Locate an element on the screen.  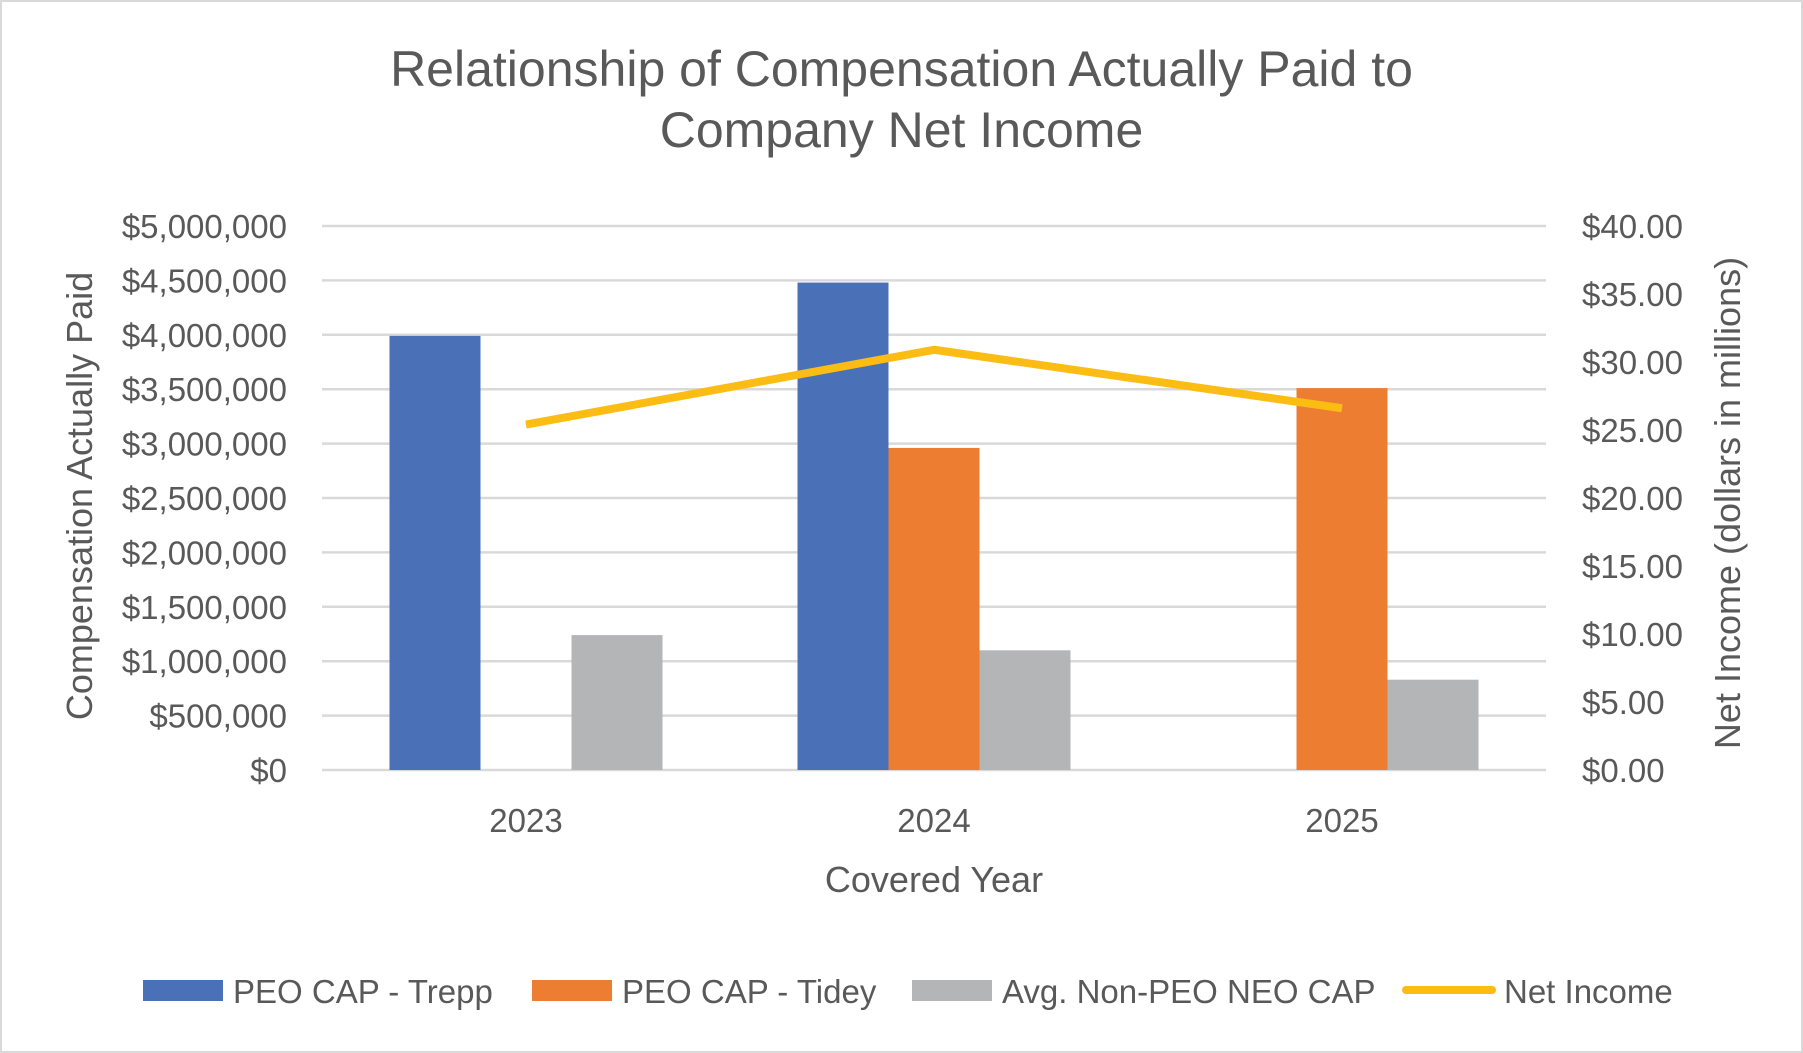
y-tick-label-right: $35.00 is located at coordinates (1632, 294).